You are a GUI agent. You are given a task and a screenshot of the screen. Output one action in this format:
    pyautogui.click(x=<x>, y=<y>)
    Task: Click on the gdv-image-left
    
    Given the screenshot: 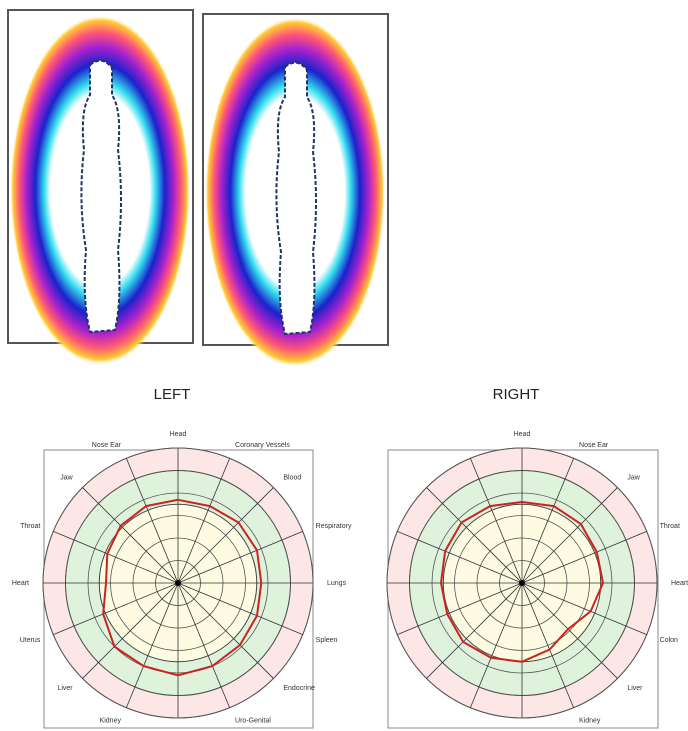 What is the action you would take?
    pyautogui.click(x=100, y=187)
    